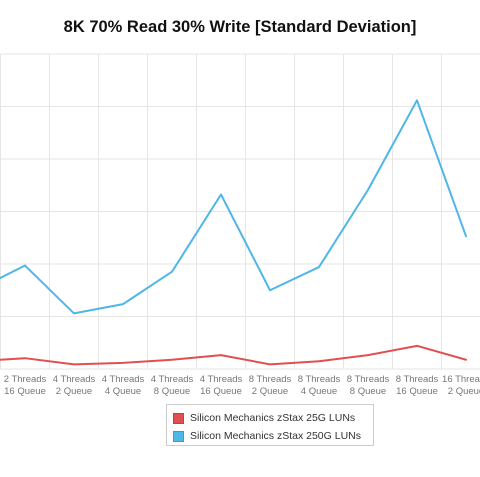 The image size is (480, 477). What do you see at coordinates (178, 436) in the screenshot?
I see `legend-swatch-250g` at bounding box center [178, 436].